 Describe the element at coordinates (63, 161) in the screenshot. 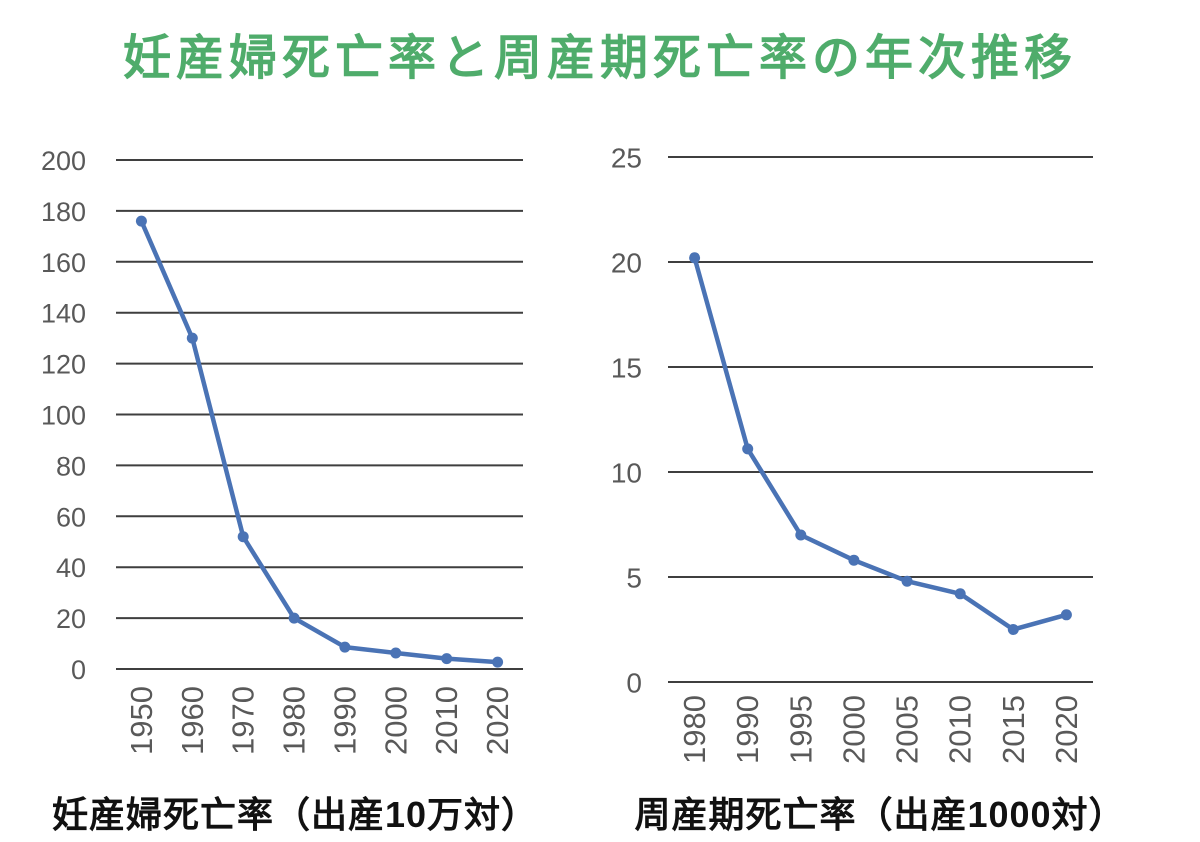

I see `y-tick-label: 200` at that location.